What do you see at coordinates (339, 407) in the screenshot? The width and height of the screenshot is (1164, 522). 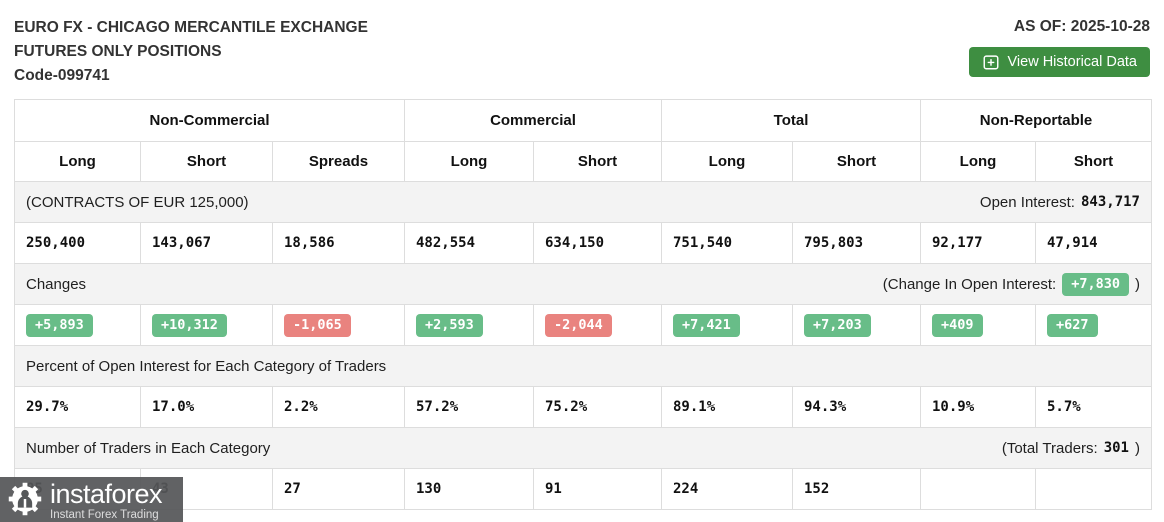 I see `percent-value: 2.2%` at bounding box center [339, 407].